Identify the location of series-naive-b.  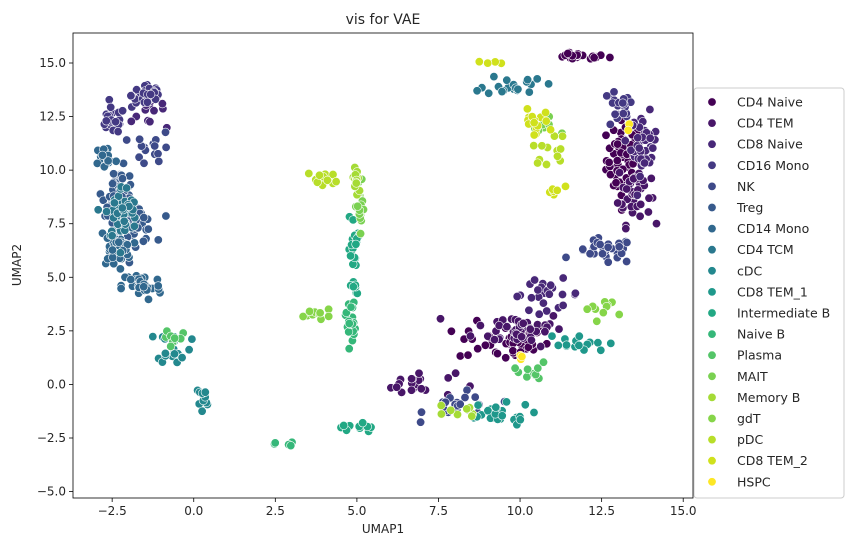
(314, 374).